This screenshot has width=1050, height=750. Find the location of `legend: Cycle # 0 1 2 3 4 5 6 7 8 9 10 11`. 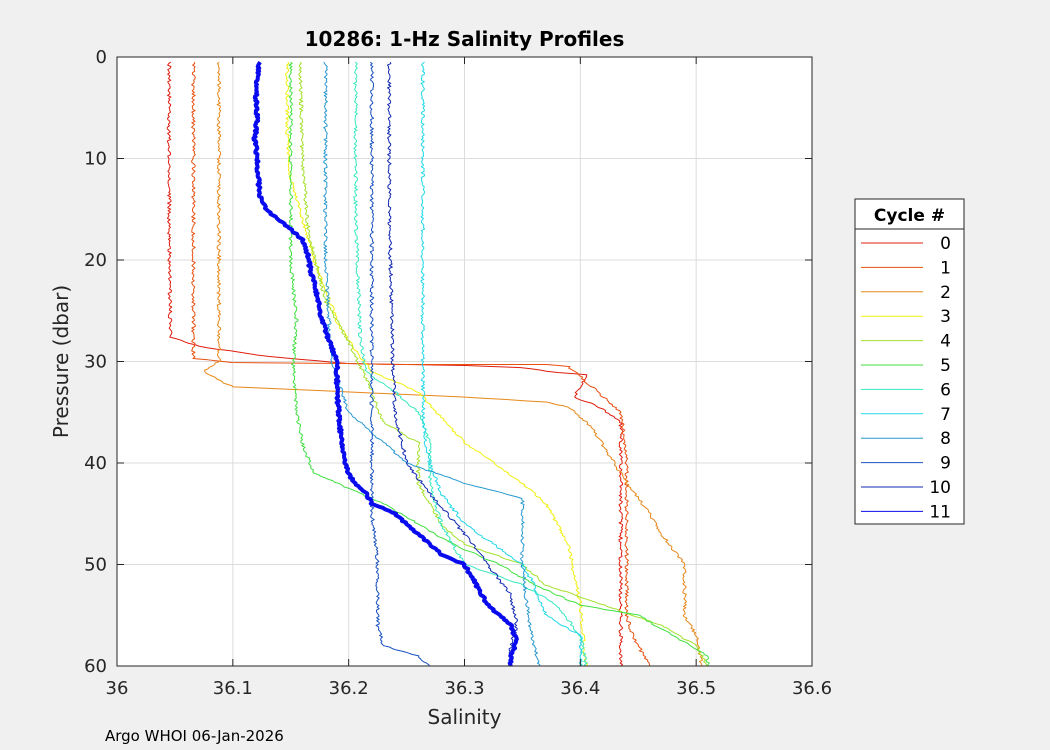

legend: Cycle # 0 1 2 3 4 5 6 7 8 9 10 11 is located at coordinates (909, 361).